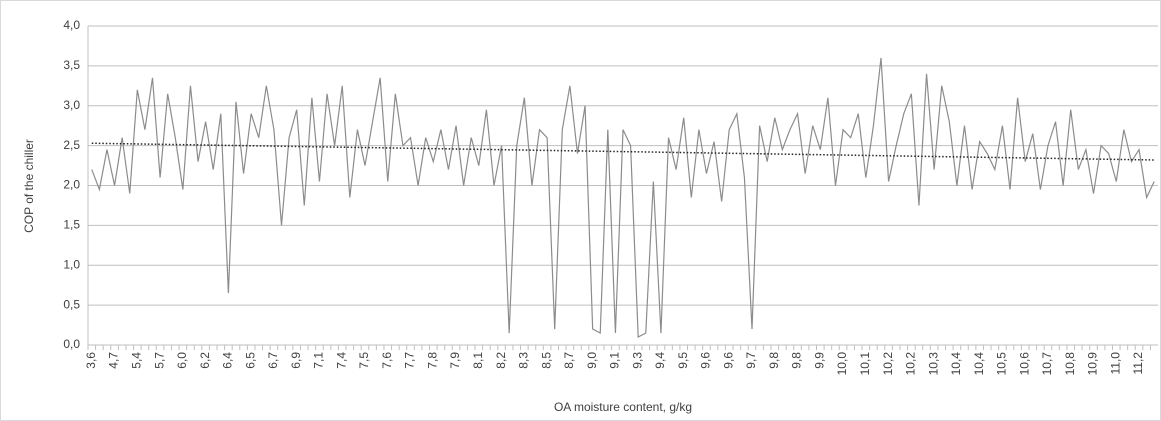  I want to click on y-tick-label: 2,0, so click(71, 185).